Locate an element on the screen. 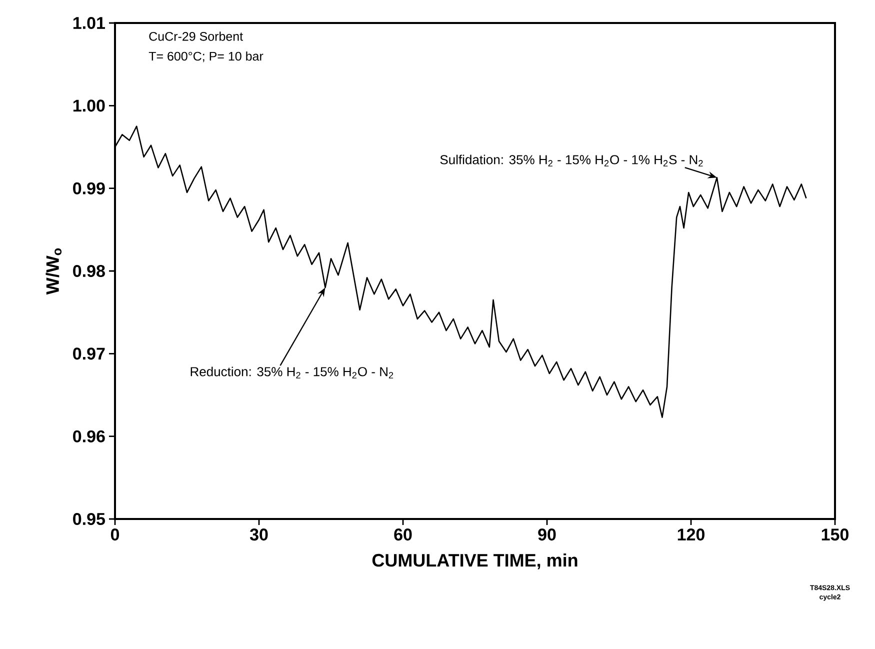 Image resolution: width=875 pixels, height=649 pixels. y-axis-title: W/W$_{o}$ is located at coordinates (54, 271).